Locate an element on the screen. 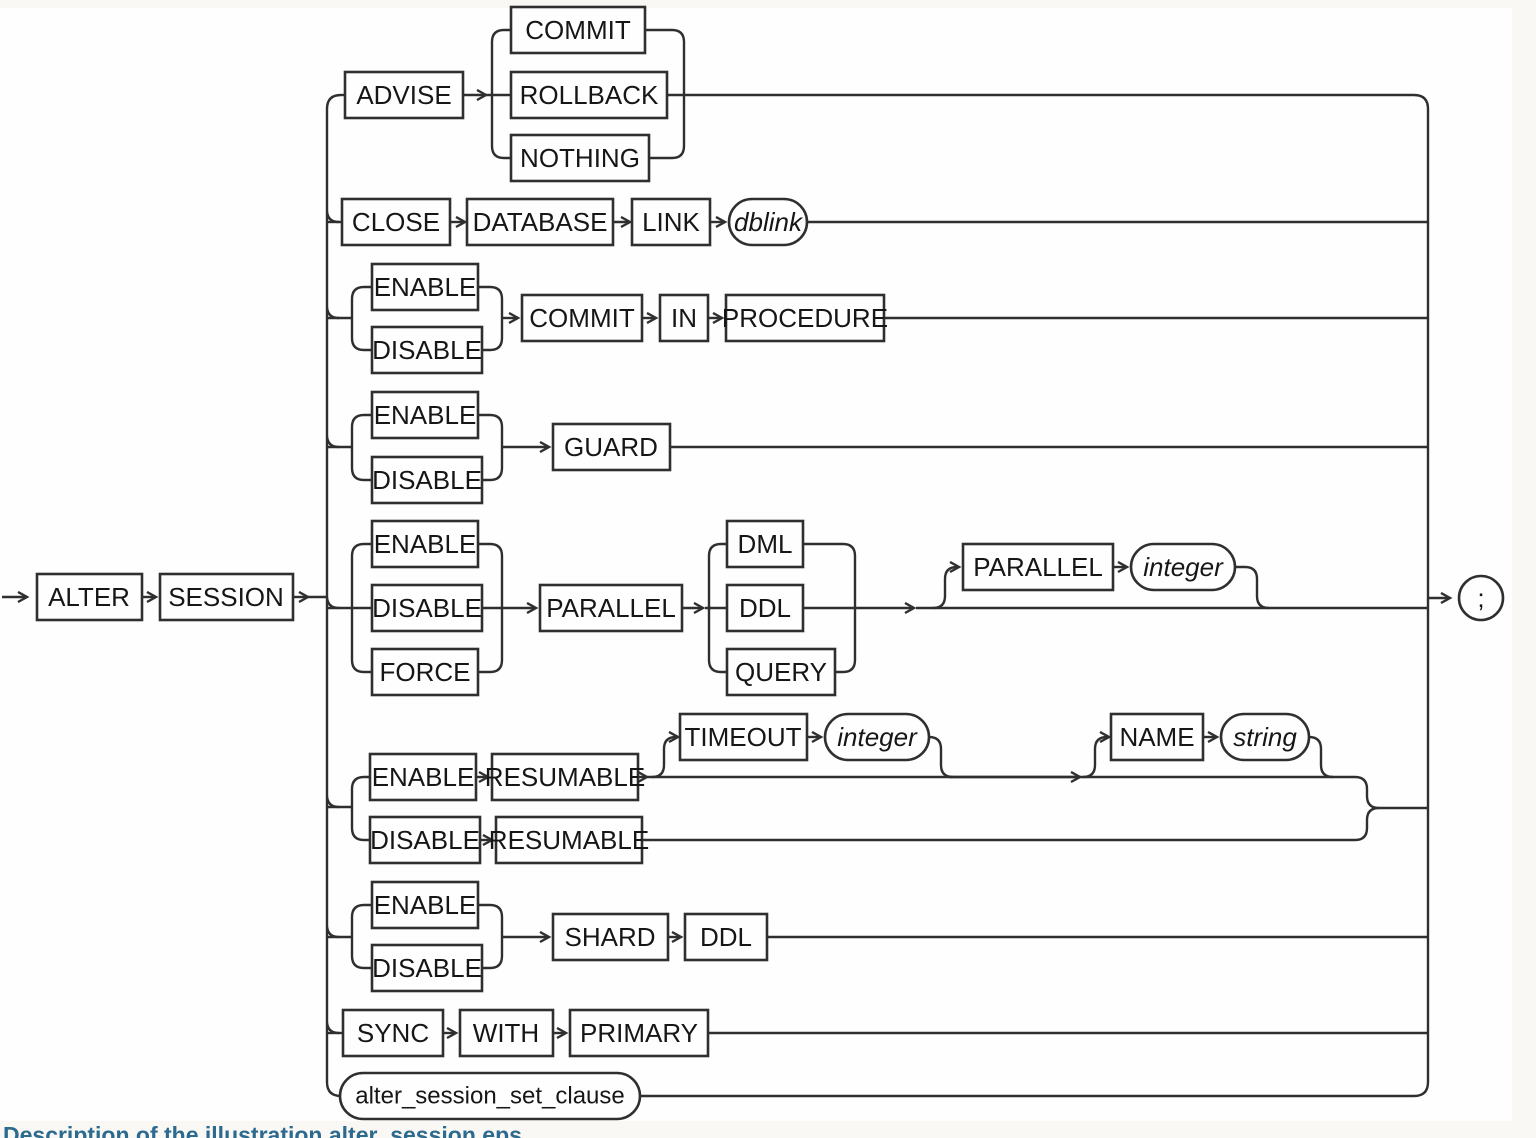  keyword-box-disable-commit is located at coordinates (427, 350).